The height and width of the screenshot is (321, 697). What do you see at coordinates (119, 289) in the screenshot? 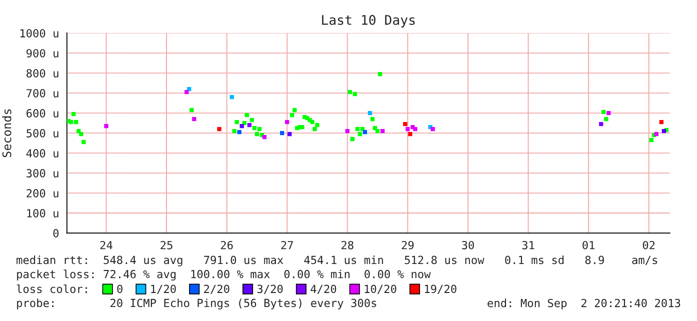
I see `legend-label: 0` at bounding box center [119, 289].